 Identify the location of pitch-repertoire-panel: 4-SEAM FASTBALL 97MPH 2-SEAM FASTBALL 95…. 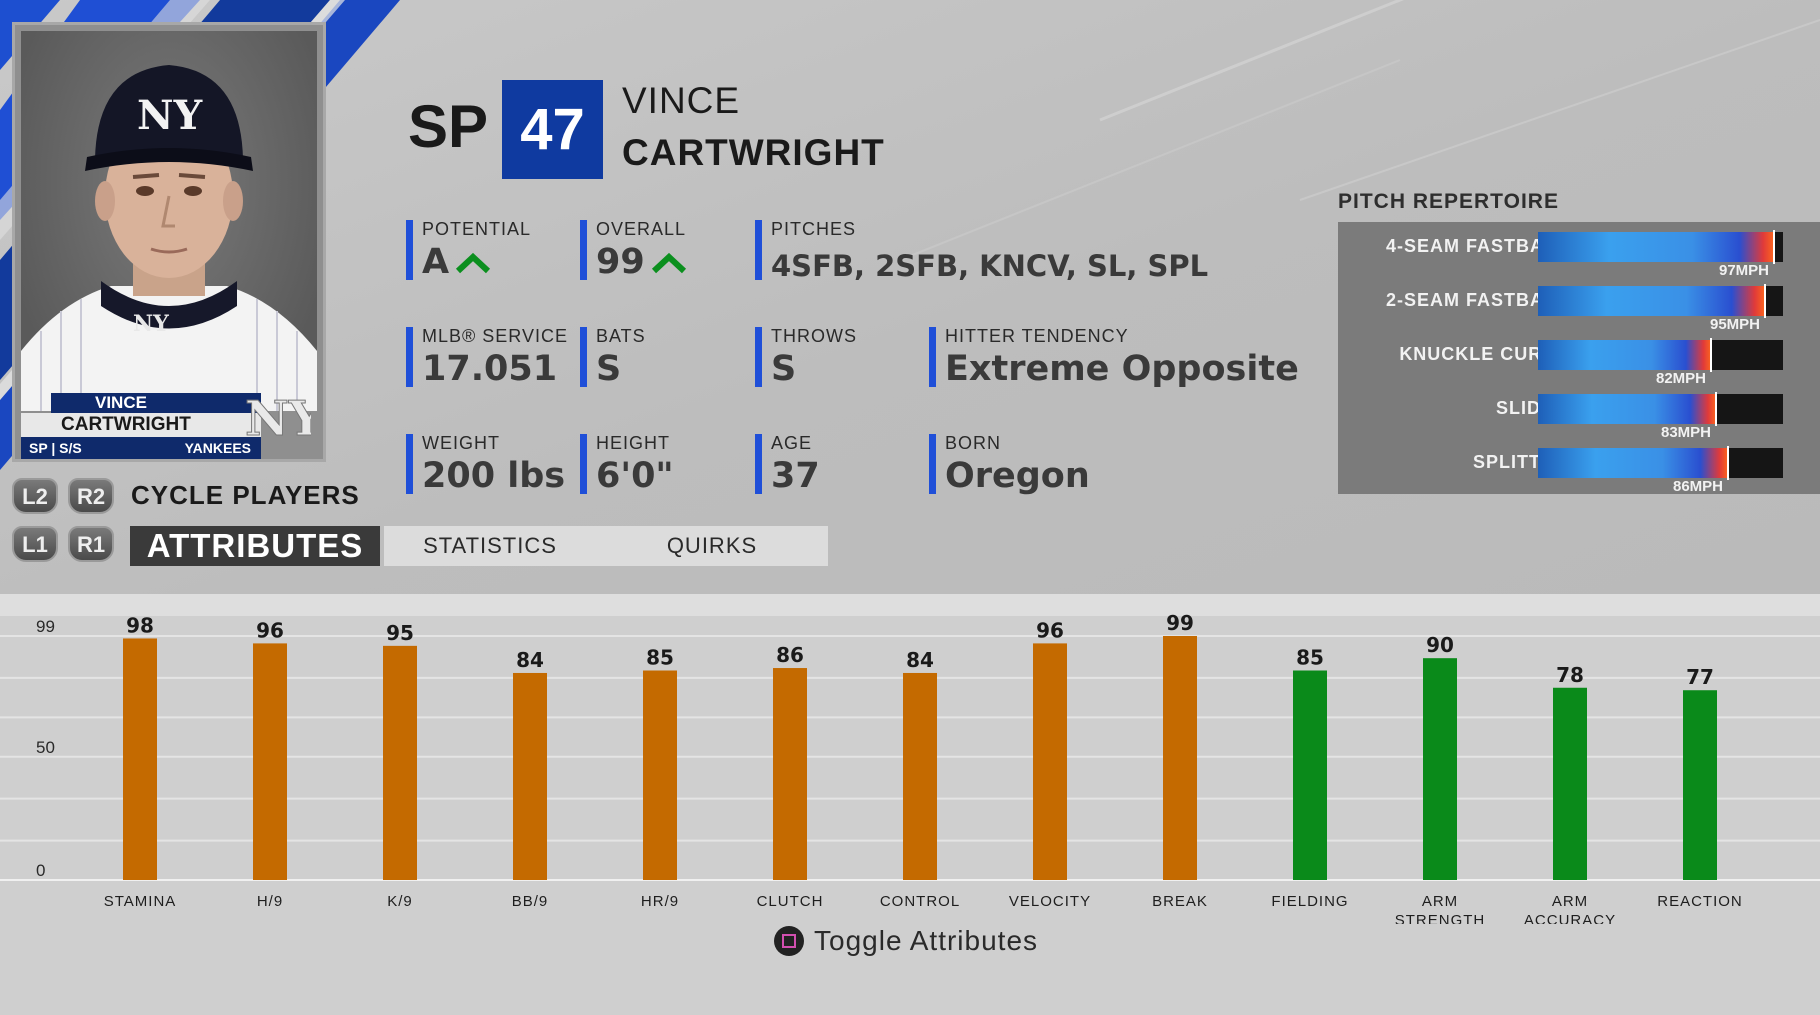
(1579, 358).